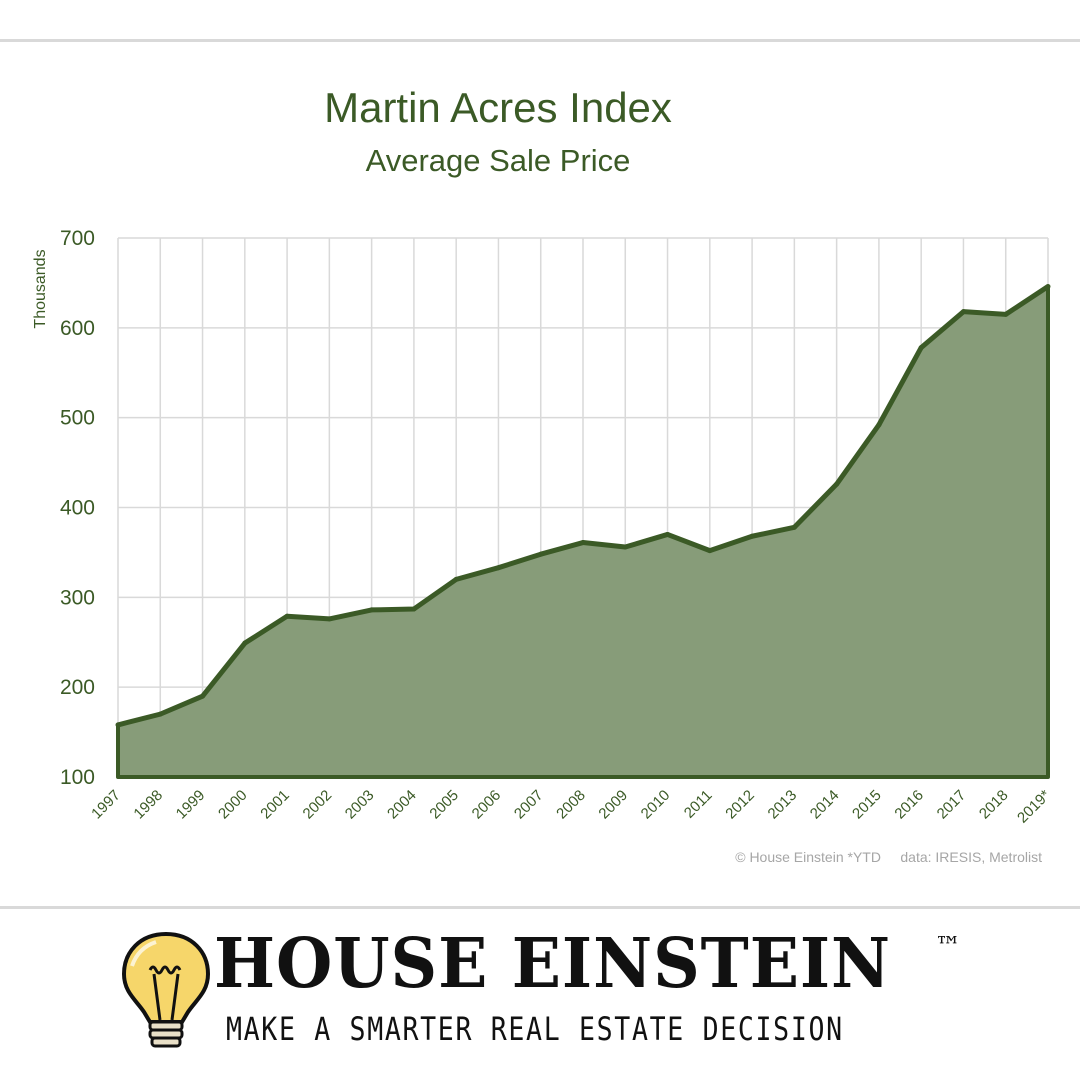 The image size is (1080, 1080). Describe the element at coordinates (498, 107) in the screenshot. I see `chart-title: Martin Acres Index` at that location.